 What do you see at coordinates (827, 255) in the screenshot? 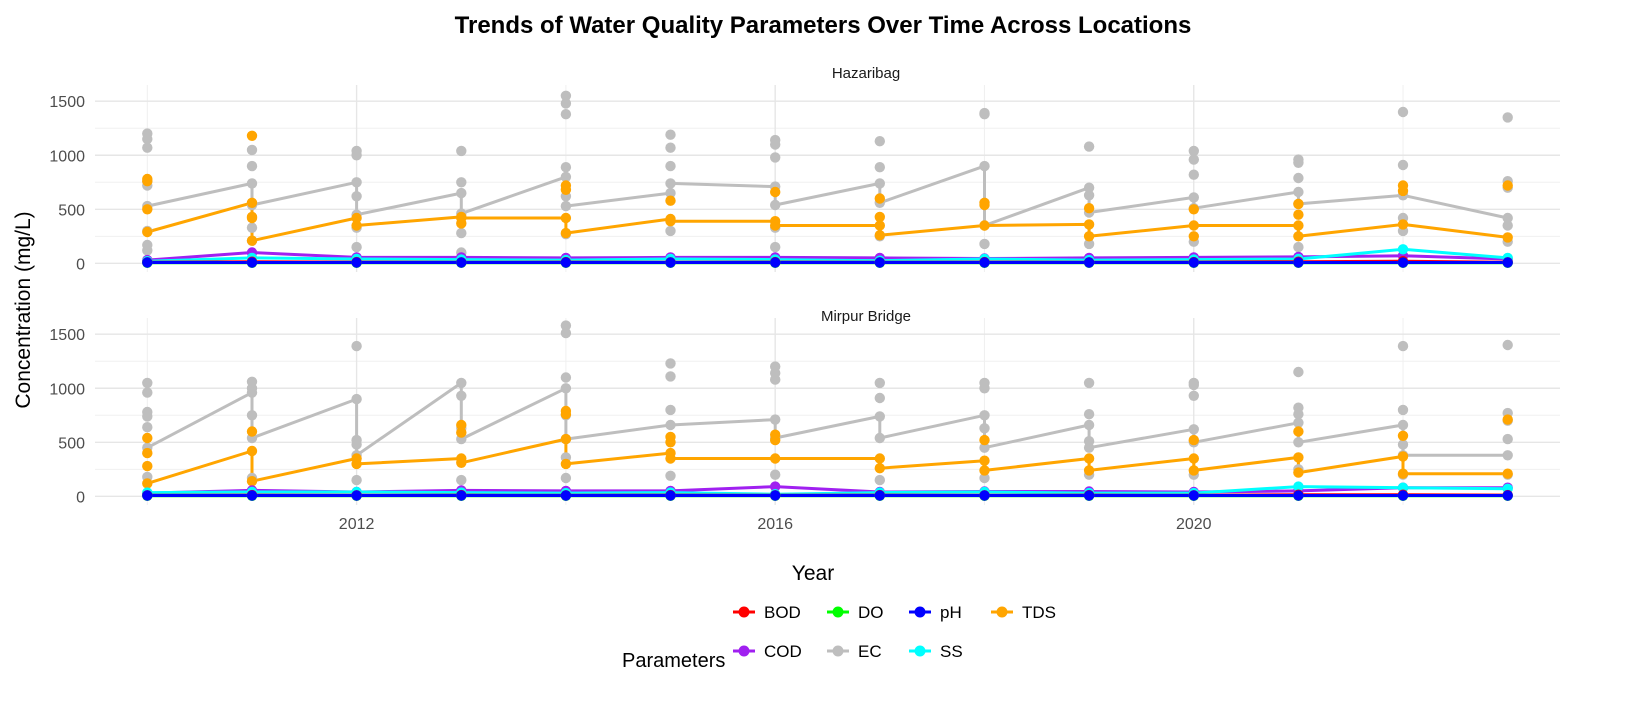
I see `series-line-ss` at bounding box center [827, 255].